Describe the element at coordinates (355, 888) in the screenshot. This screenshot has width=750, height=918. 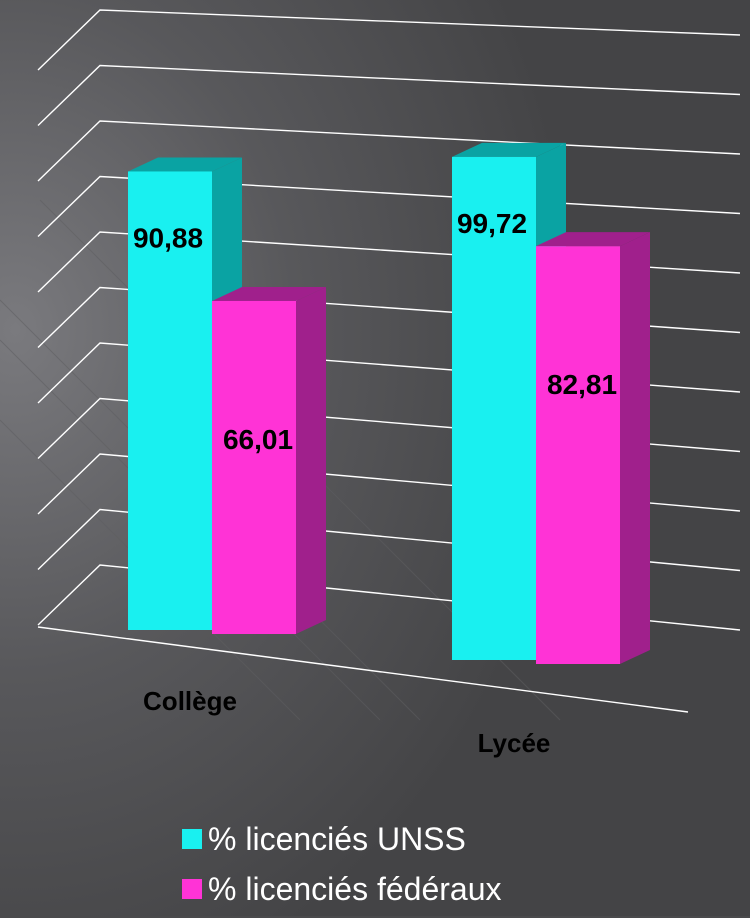
I see `legend-label-federaux: % licenciés fédéraux` at that location.